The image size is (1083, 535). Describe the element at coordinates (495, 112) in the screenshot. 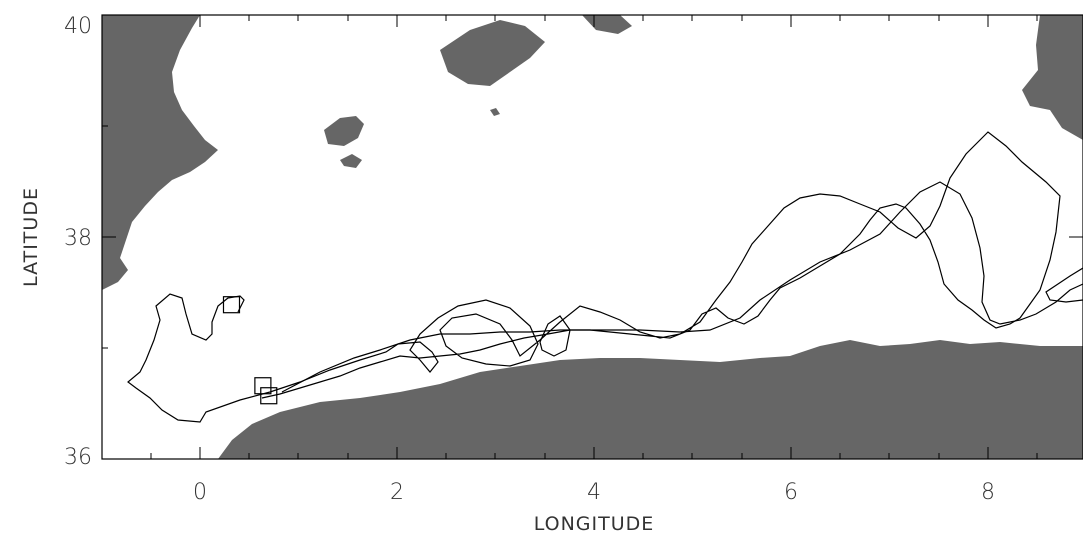

I see `land-cabrera` at that location.